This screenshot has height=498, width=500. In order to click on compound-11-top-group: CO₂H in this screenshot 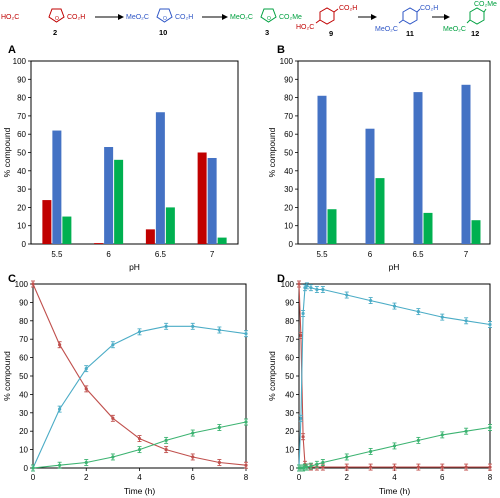, I will do `click(429, 8)`.